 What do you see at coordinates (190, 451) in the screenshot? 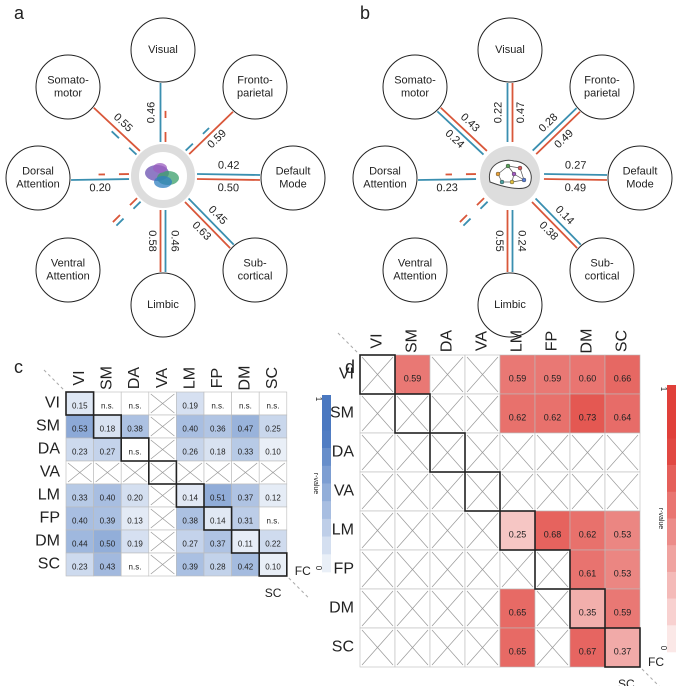
I see `cell-value: 0.26` at bounding box center [190, 451].